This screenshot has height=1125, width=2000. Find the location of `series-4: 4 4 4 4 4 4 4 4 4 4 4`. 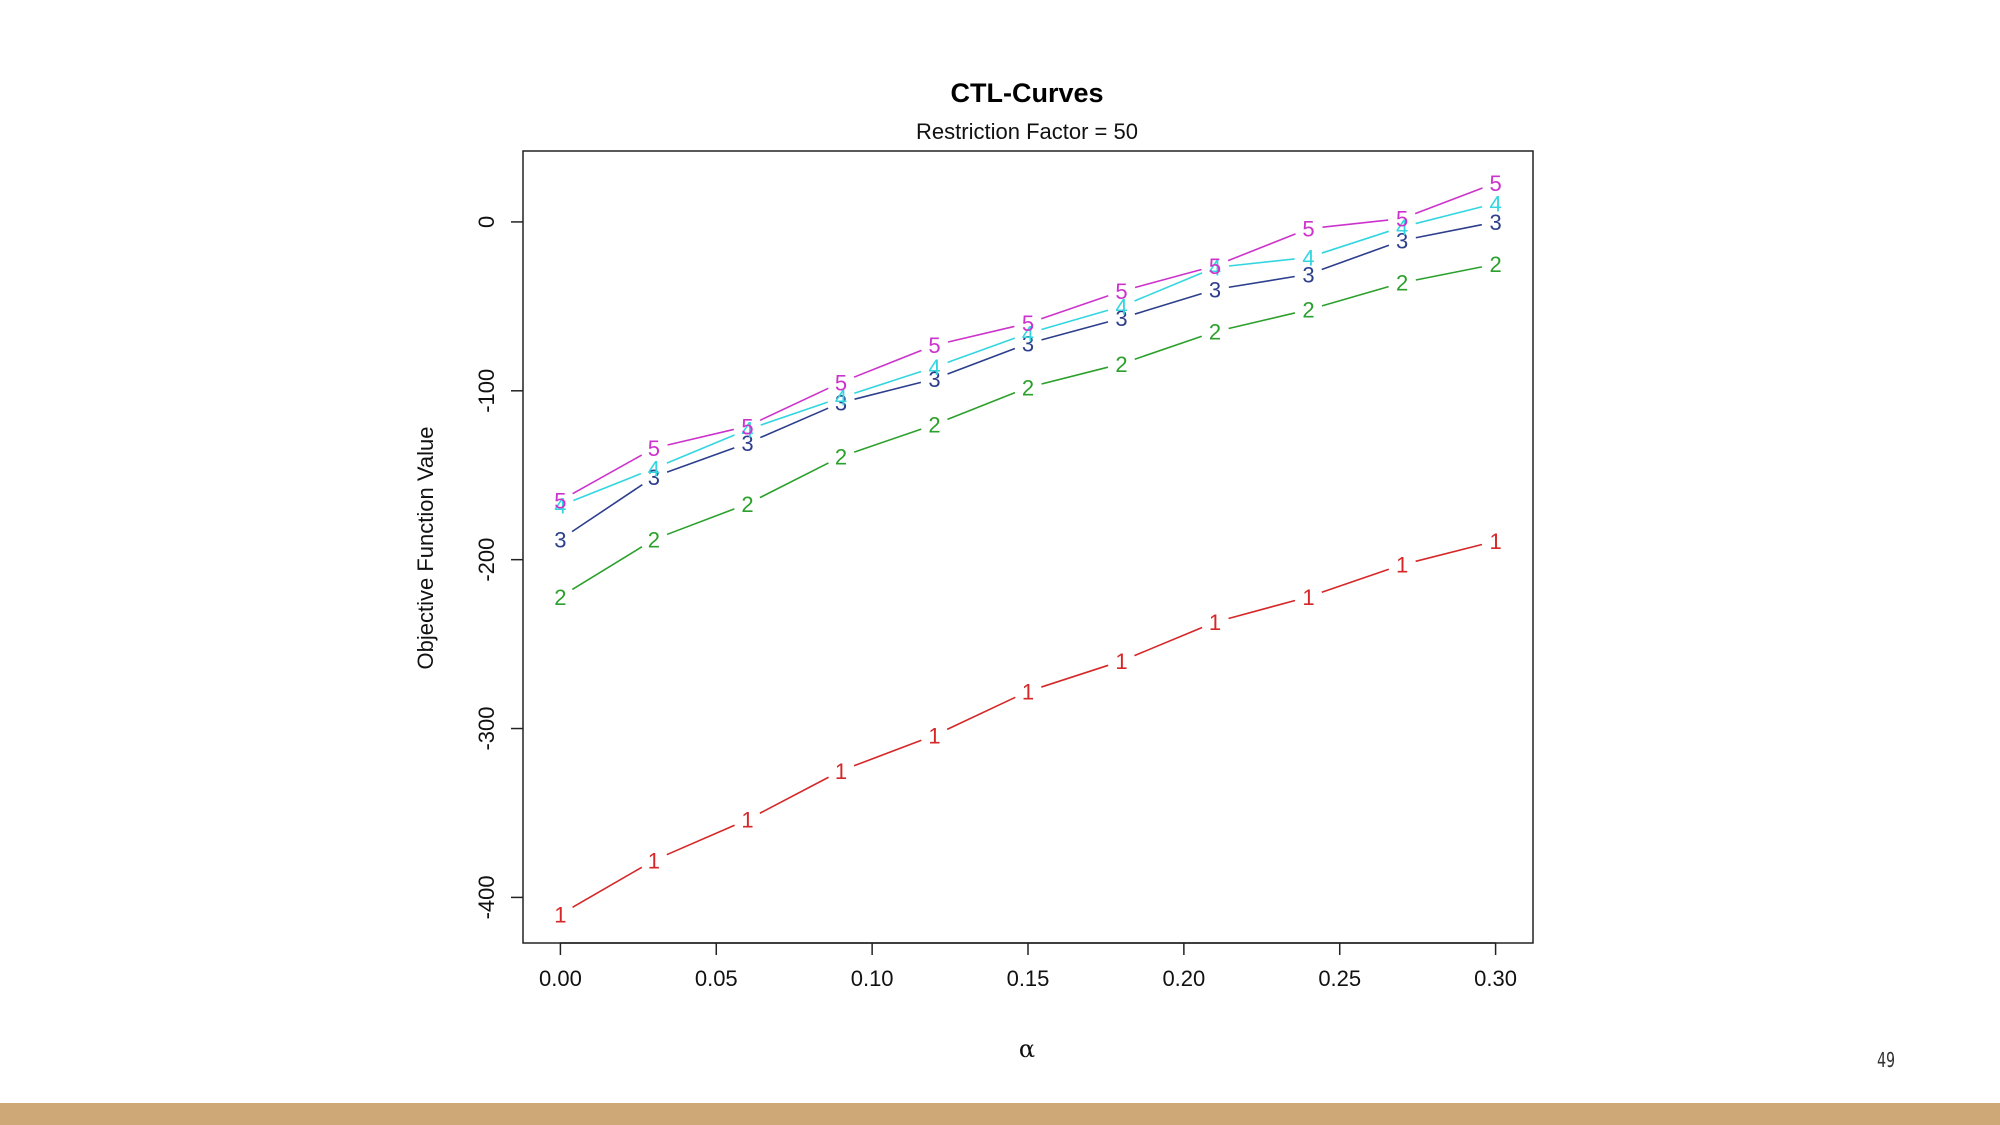

series-4: 4 4 4 4 4 4 4 4 4 4 4 is located at coordinates (1027, 354).